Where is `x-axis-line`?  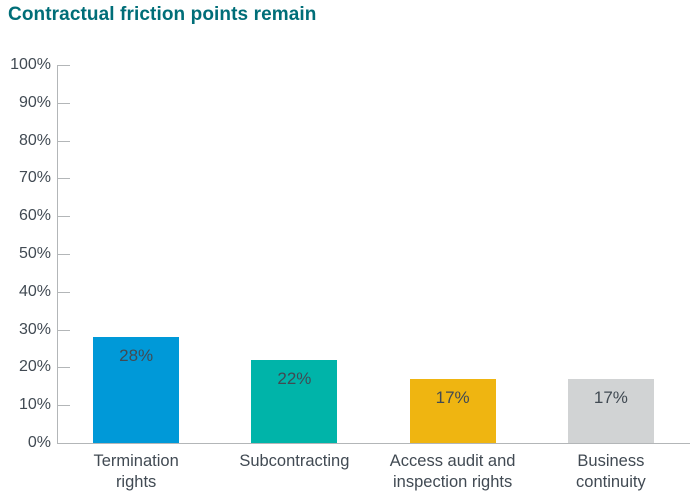
x-axis-line is located at coordinates (373, 443).